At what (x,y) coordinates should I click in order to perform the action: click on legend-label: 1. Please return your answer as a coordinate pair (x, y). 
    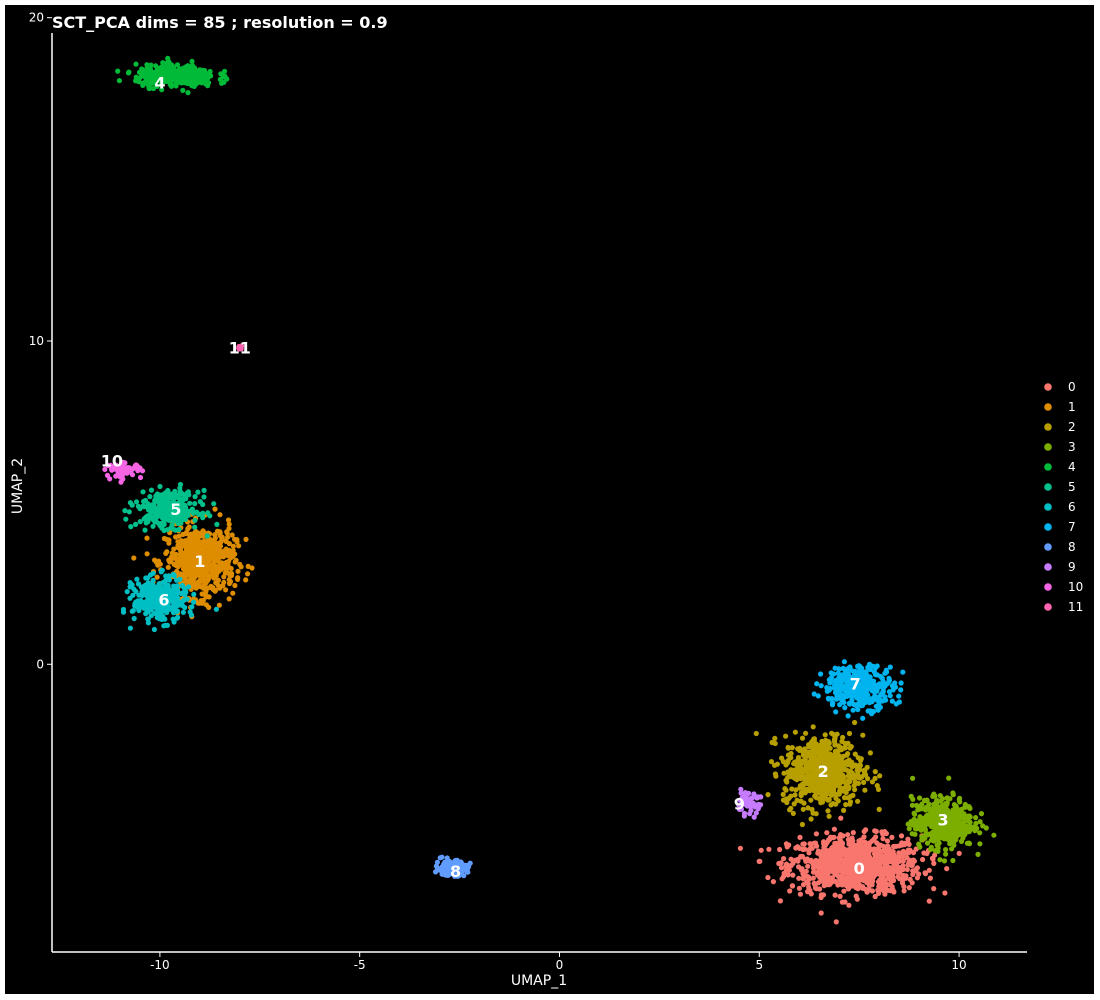
    Looking at the image, I should click on (1072, 407).